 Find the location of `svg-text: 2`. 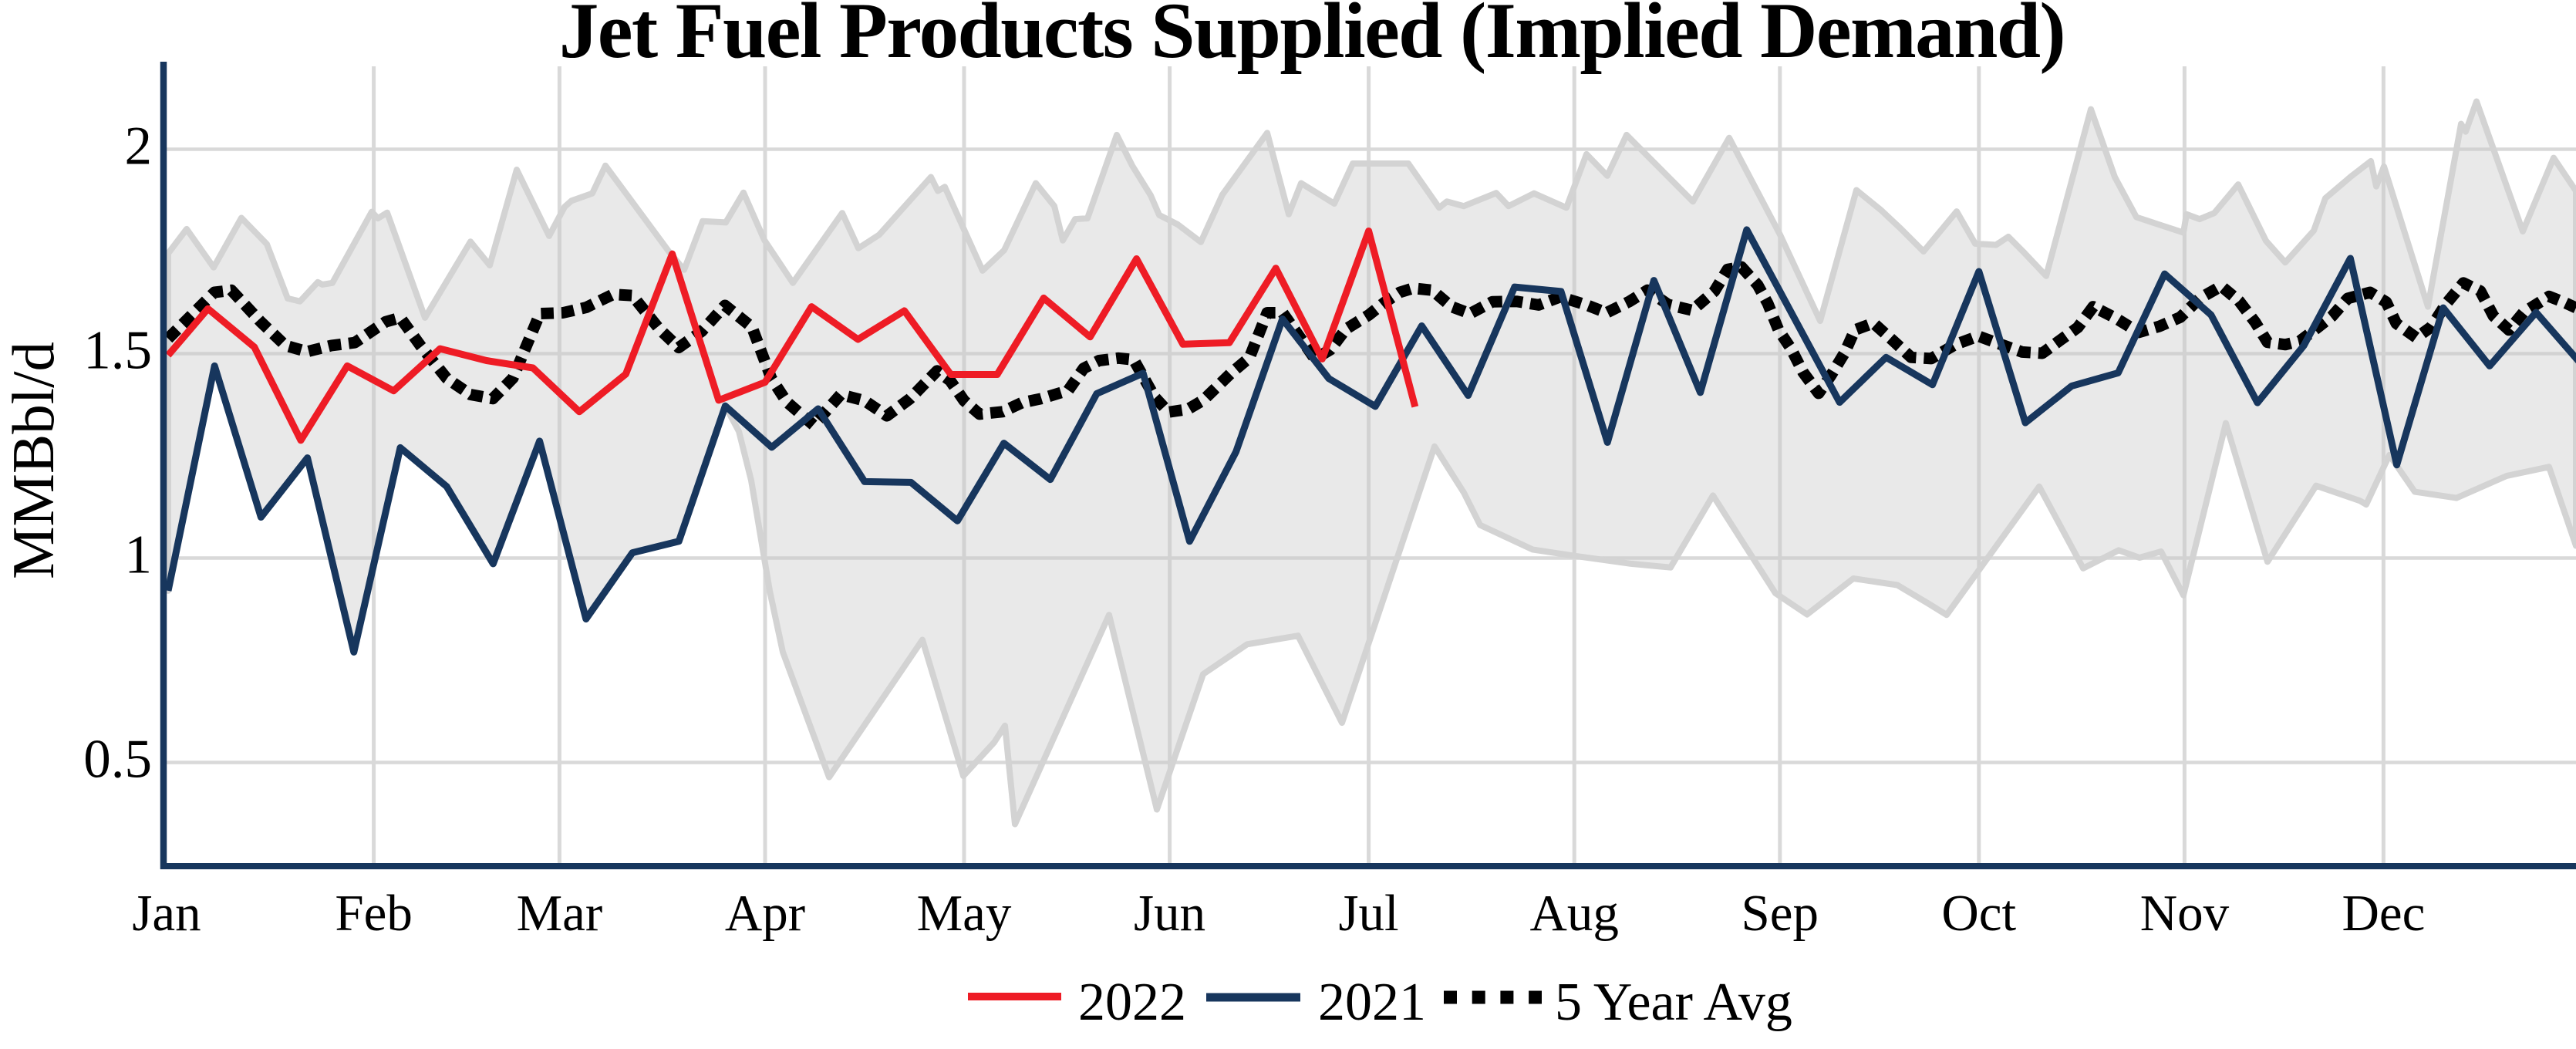

svg-text: 2 is located at coordinates (139, 146).